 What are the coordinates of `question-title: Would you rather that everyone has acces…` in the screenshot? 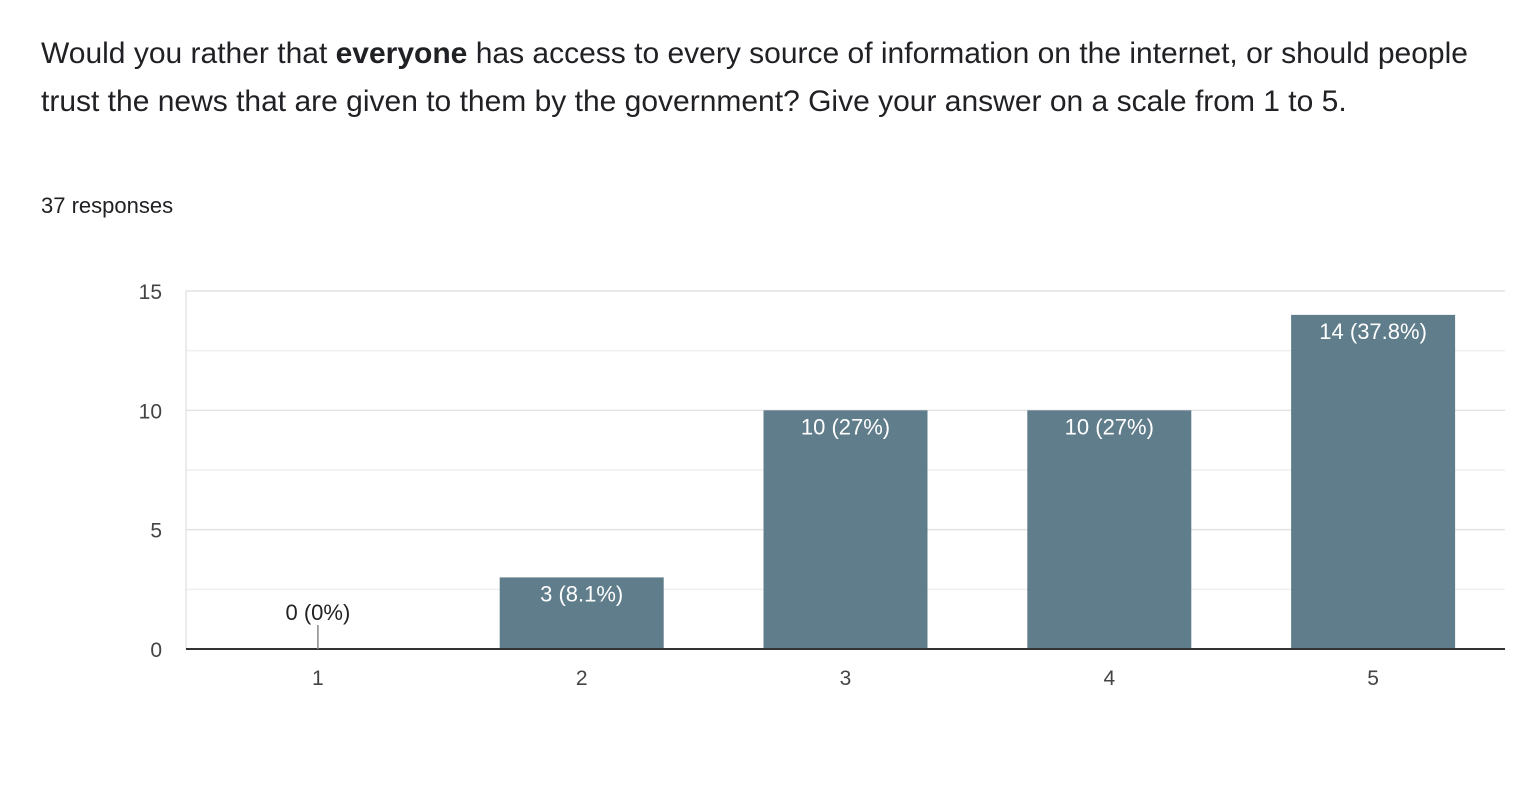 It's located at (771, 78).